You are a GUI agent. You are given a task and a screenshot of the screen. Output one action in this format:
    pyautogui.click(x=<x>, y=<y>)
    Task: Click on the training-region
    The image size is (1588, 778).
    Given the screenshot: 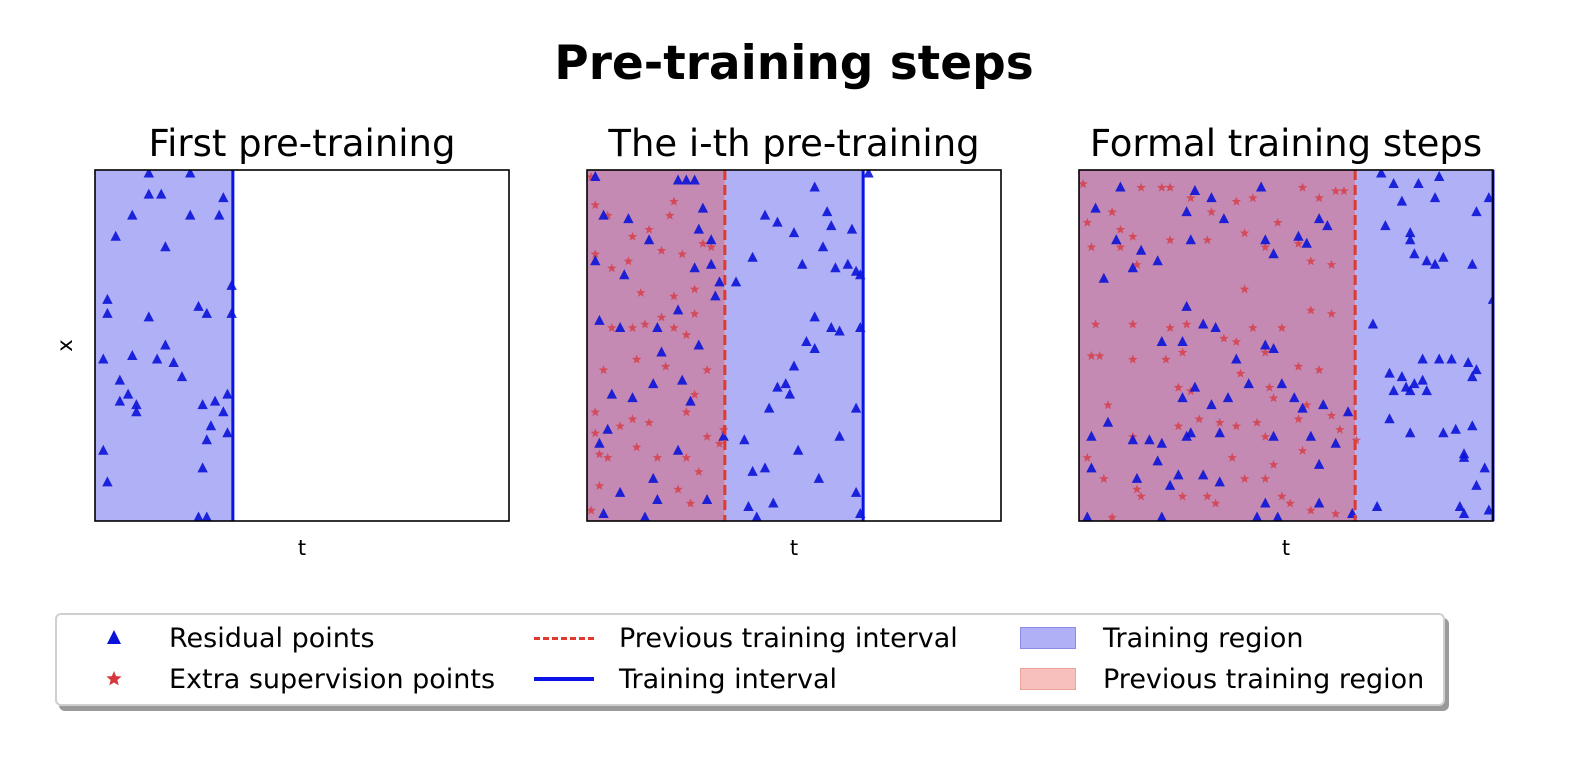 What is the action you would take?
    pyautogui.click(x=1424, y=345)
    